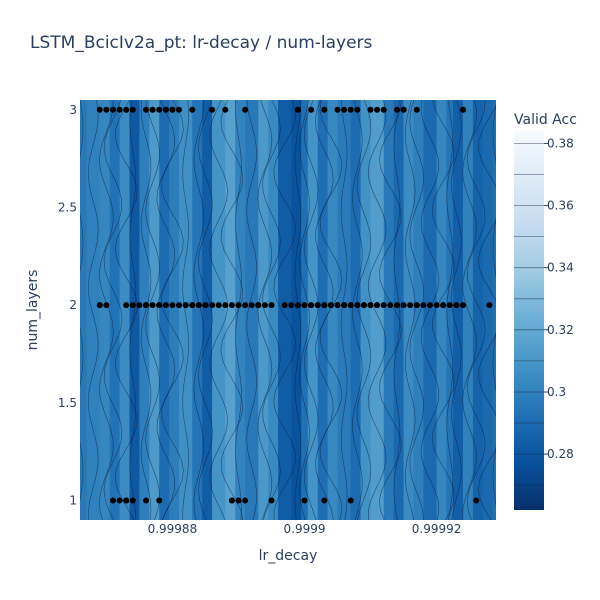 The width and height of the screenshot is (600, 600). What do you see at coordinates (173, 529) in the screenshot?
I see `x-tick-label: 0.99988` at bounding box center [173, 529].